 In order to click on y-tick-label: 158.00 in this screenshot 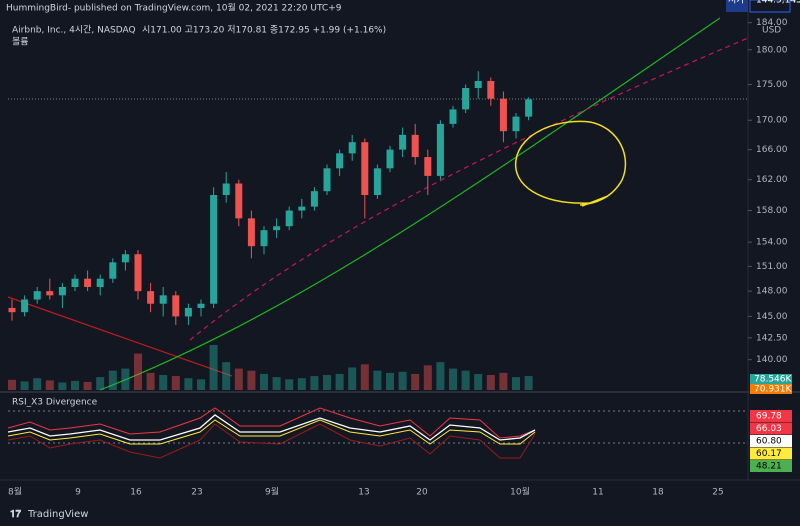, I will do `click(772, 211)`.